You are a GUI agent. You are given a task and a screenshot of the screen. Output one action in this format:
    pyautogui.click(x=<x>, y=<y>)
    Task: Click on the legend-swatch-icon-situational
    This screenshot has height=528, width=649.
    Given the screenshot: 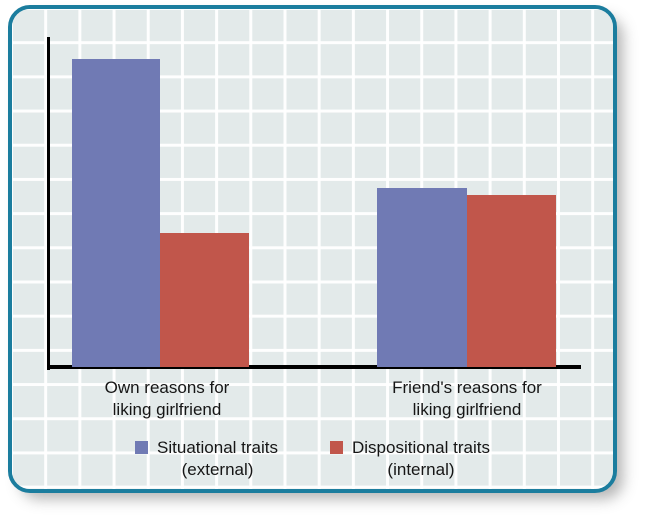 What is the action you would take?
    pyautogui.click(x=142, y=447)
    